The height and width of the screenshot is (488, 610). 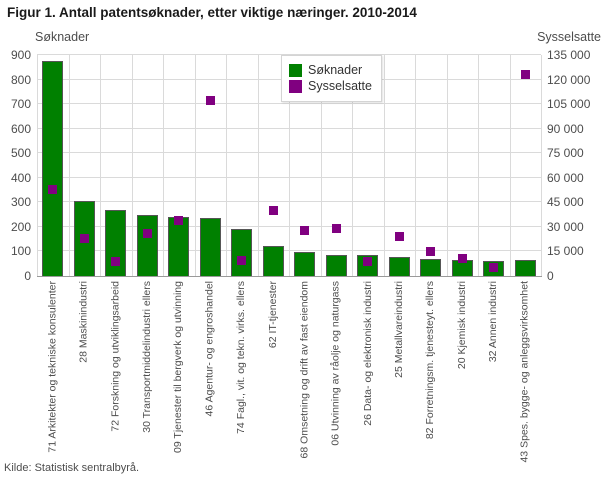 I want to click on y-tick-label-right: 45 000, so click(x=565, y=202).